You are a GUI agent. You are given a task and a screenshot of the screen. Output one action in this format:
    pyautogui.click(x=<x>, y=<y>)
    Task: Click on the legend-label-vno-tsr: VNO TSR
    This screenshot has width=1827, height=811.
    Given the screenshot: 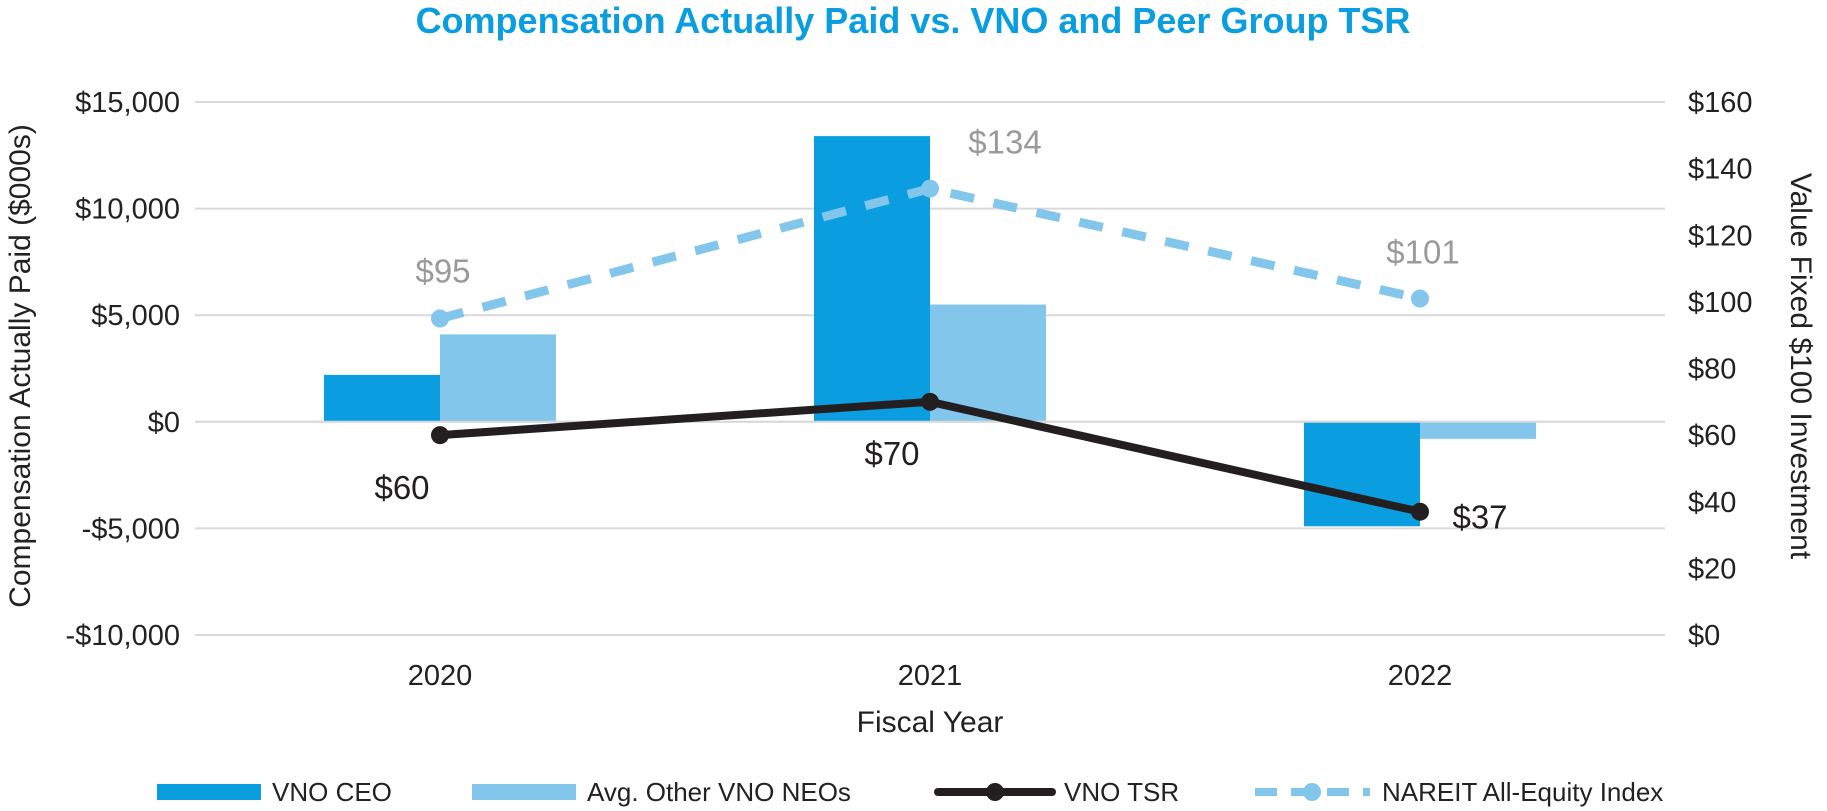 What is the action you would take?
    pyautogui.click(x=1121, y=792)
    